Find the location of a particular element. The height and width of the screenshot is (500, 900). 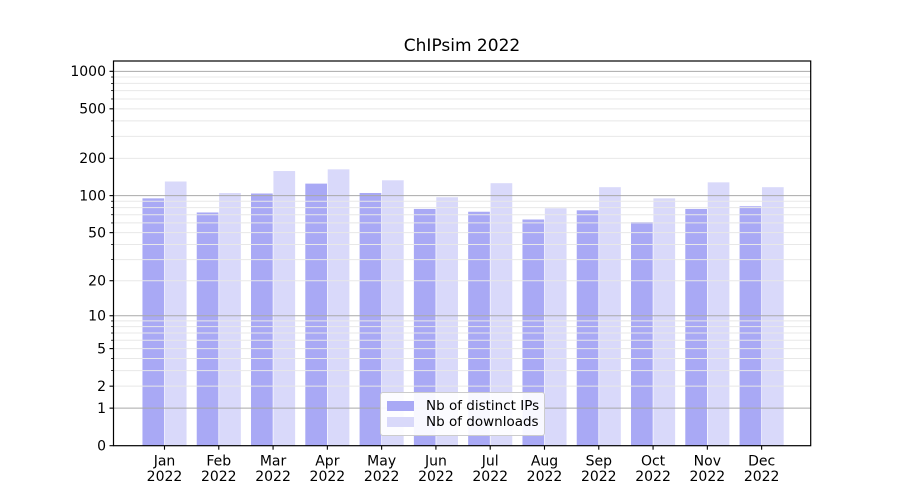

y-tick-label: 100 is located at coordinates (92, 196).